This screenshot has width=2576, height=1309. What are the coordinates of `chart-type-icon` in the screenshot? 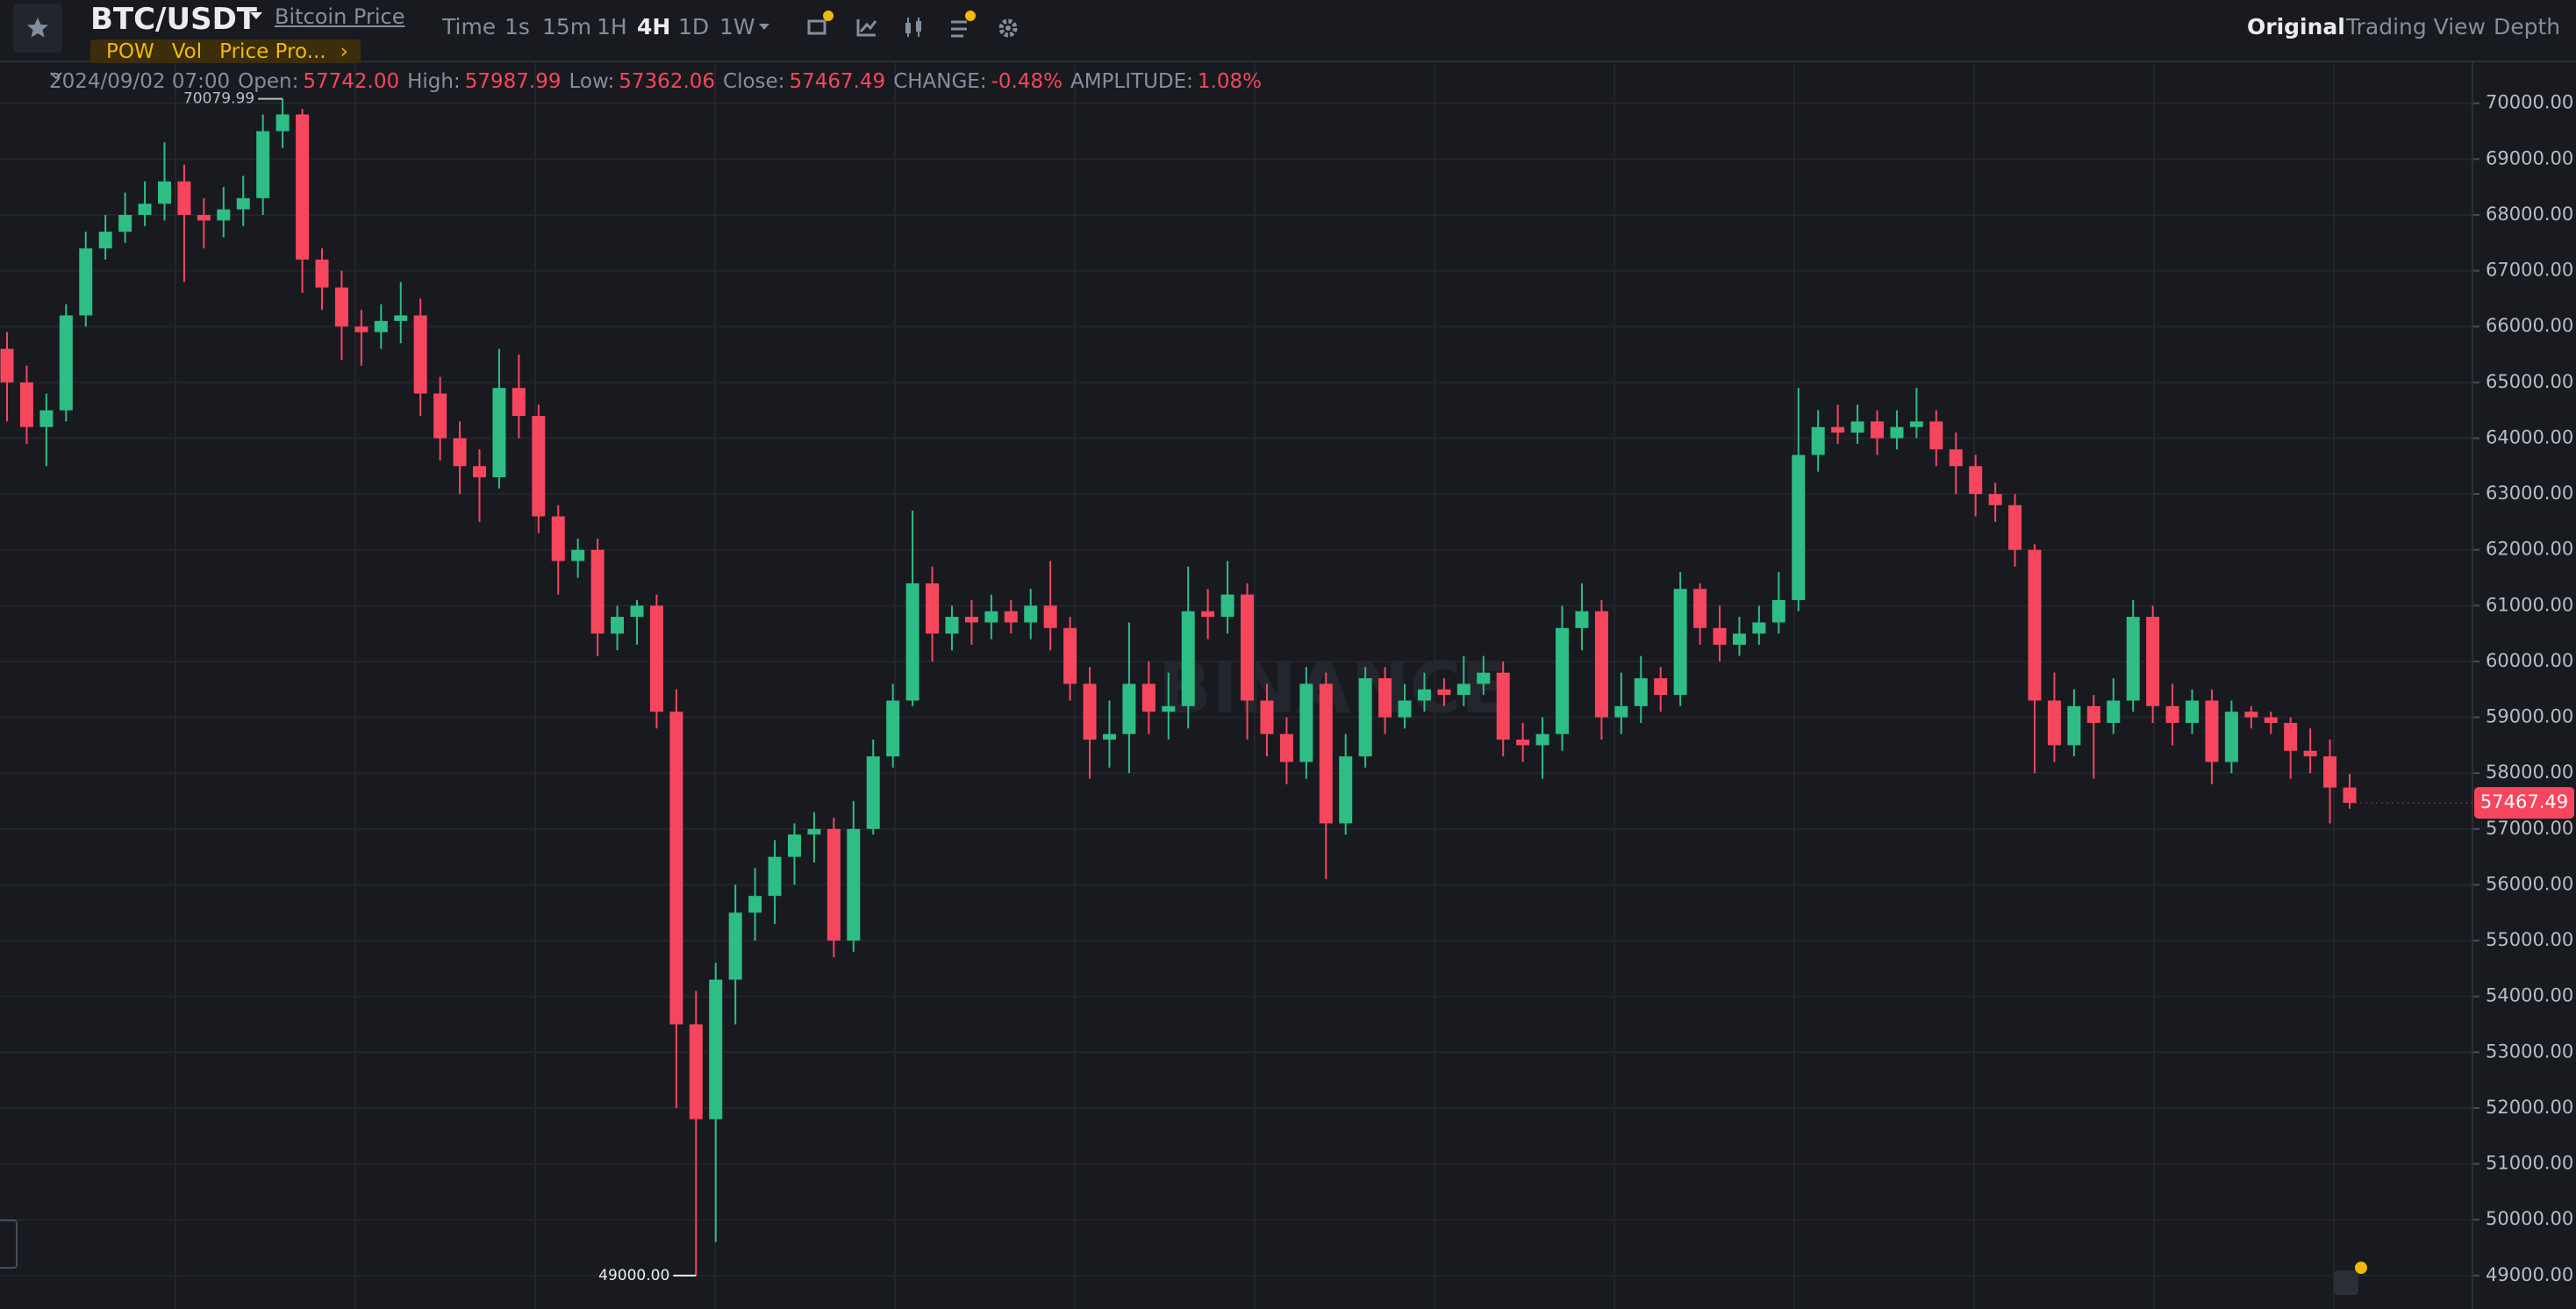 It's located at (866, 28).